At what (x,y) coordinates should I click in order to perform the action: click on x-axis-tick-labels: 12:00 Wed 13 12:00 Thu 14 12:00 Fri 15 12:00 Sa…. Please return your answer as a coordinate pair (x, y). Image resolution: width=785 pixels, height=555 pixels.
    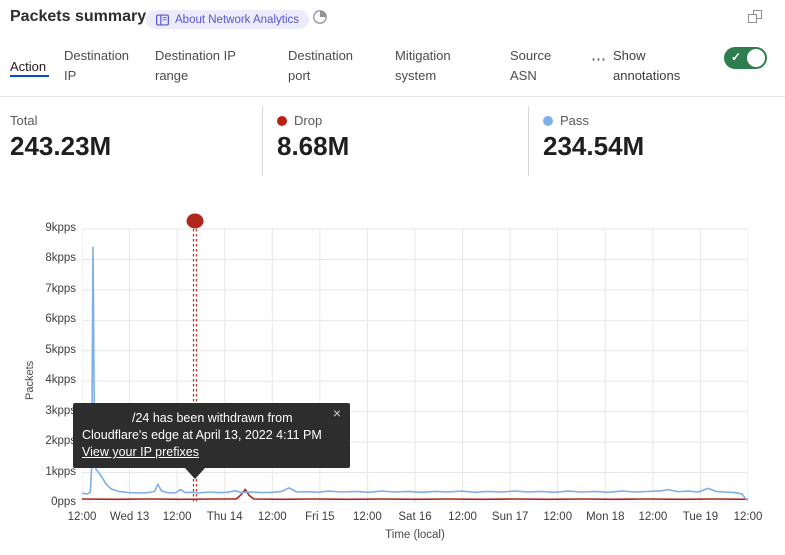
    Looking at the image, I should click on (415, 519).